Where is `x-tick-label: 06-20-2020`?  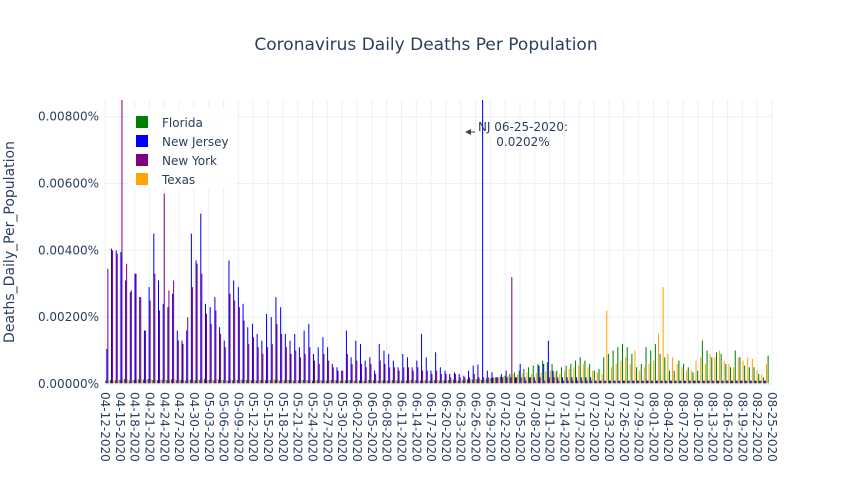 x-tick-label: 06-20-2020 is located at coordinates (446, 427).